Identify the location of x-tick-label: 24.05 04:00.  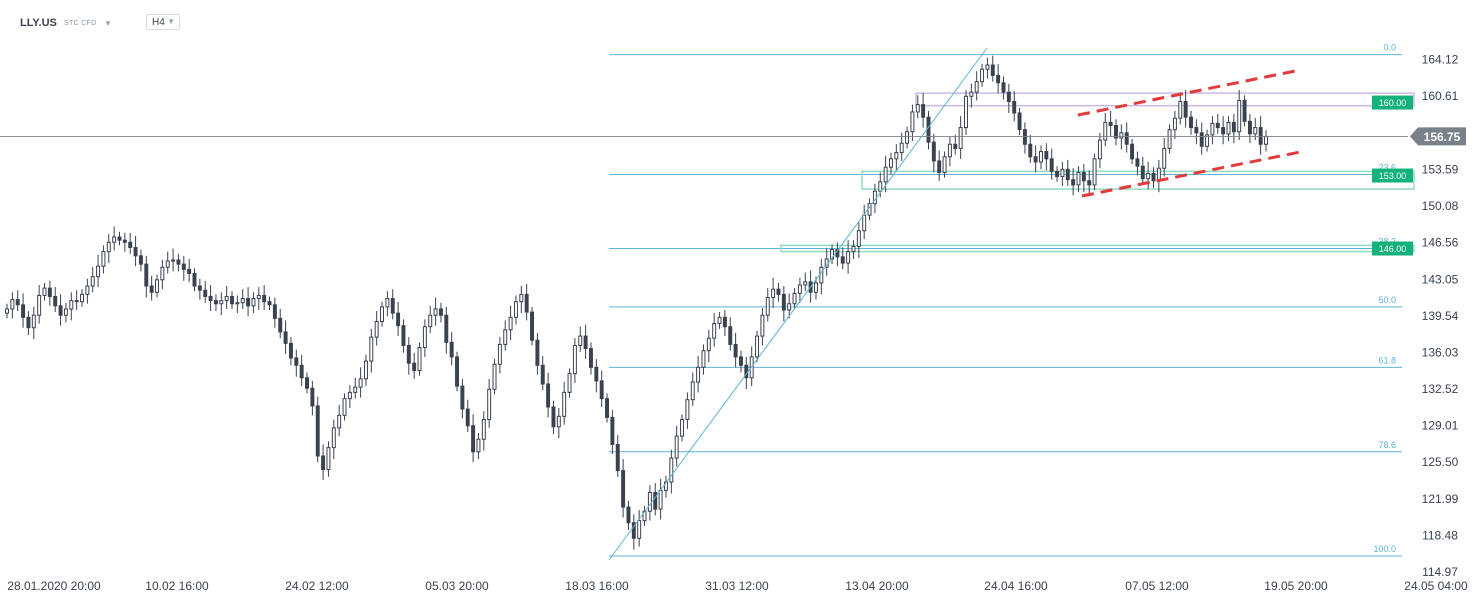
(1436, 586).